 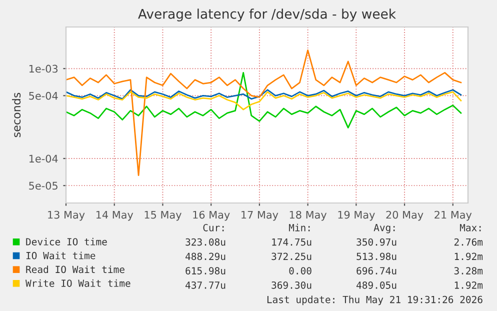 What do you see at coordinates (299, 228) in the screenshot?
I see `text: Min:` at bounding box center [299, 228].